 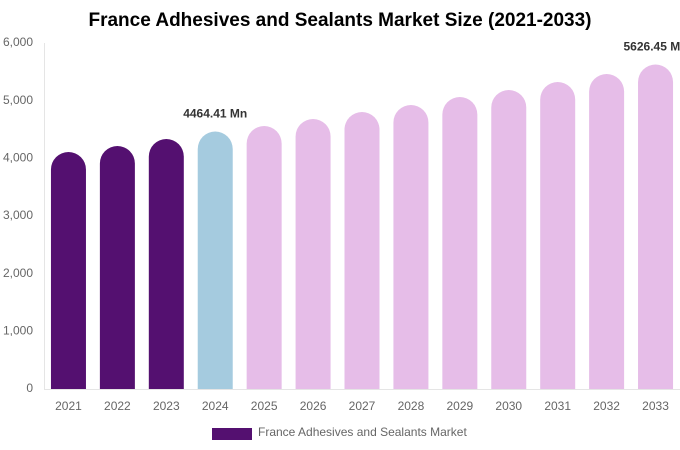 I want to click on x-tick-label: 2023, so click(x=166, y=406).